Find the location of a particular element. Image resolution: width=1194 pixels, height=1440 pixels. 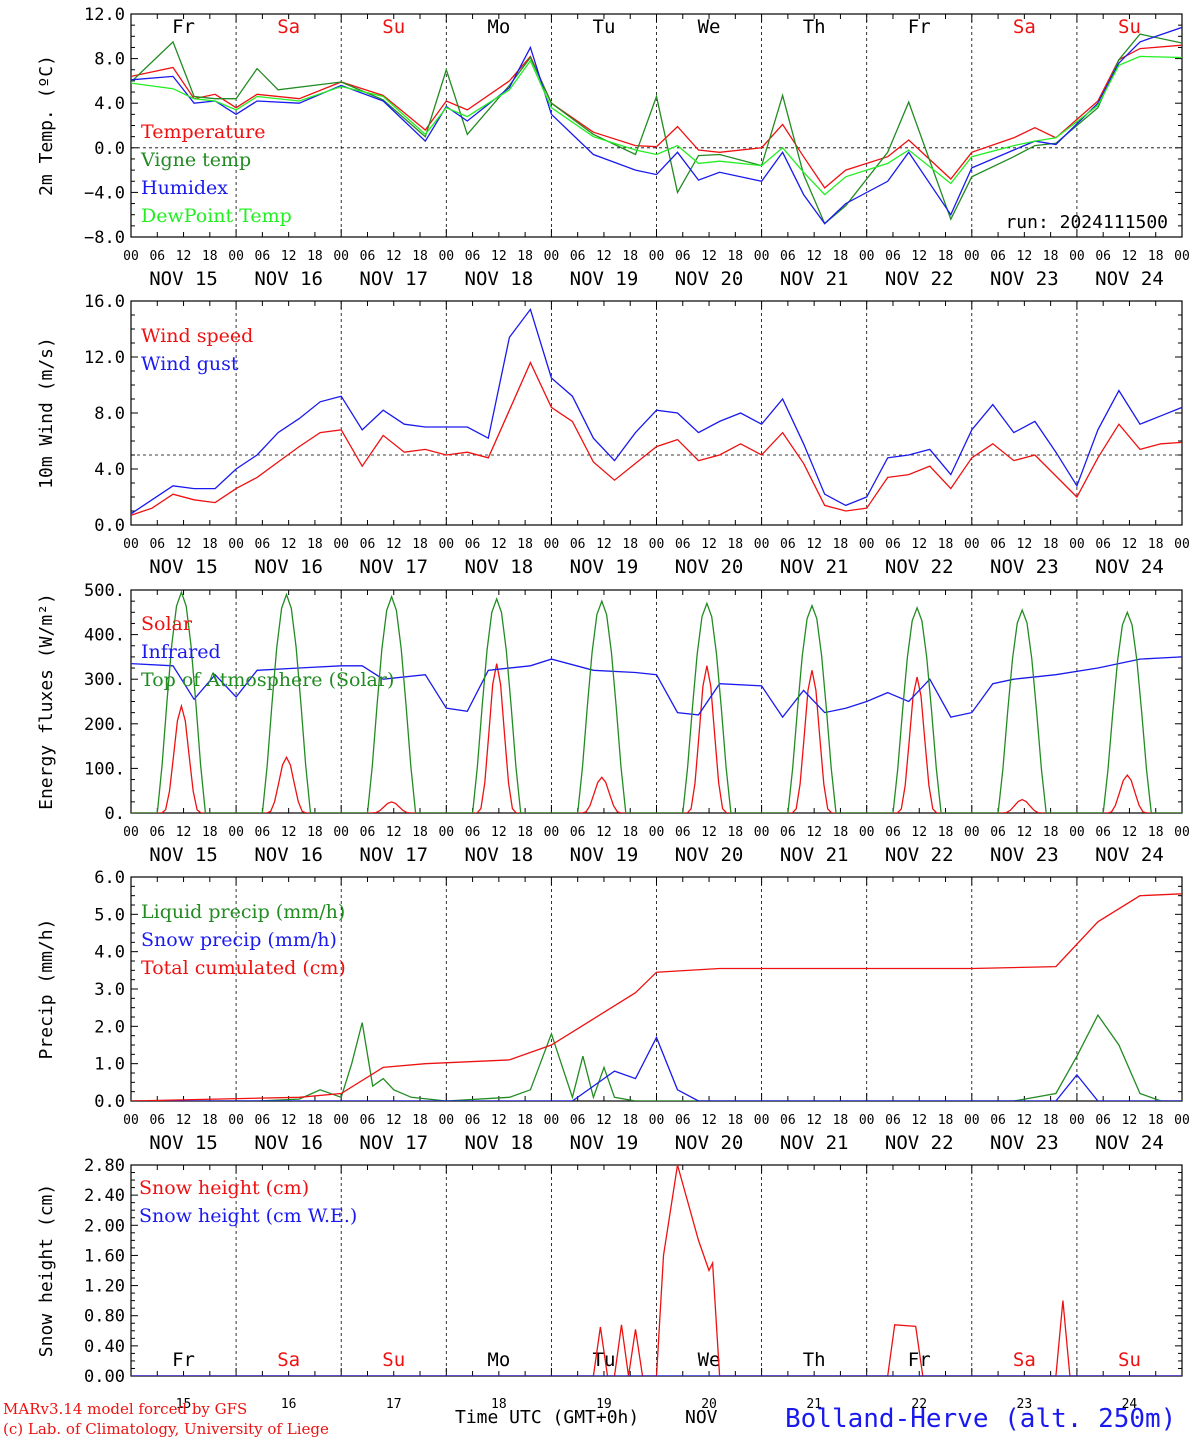

day-label: NOV 24 is located at coordinates (1129, 855).